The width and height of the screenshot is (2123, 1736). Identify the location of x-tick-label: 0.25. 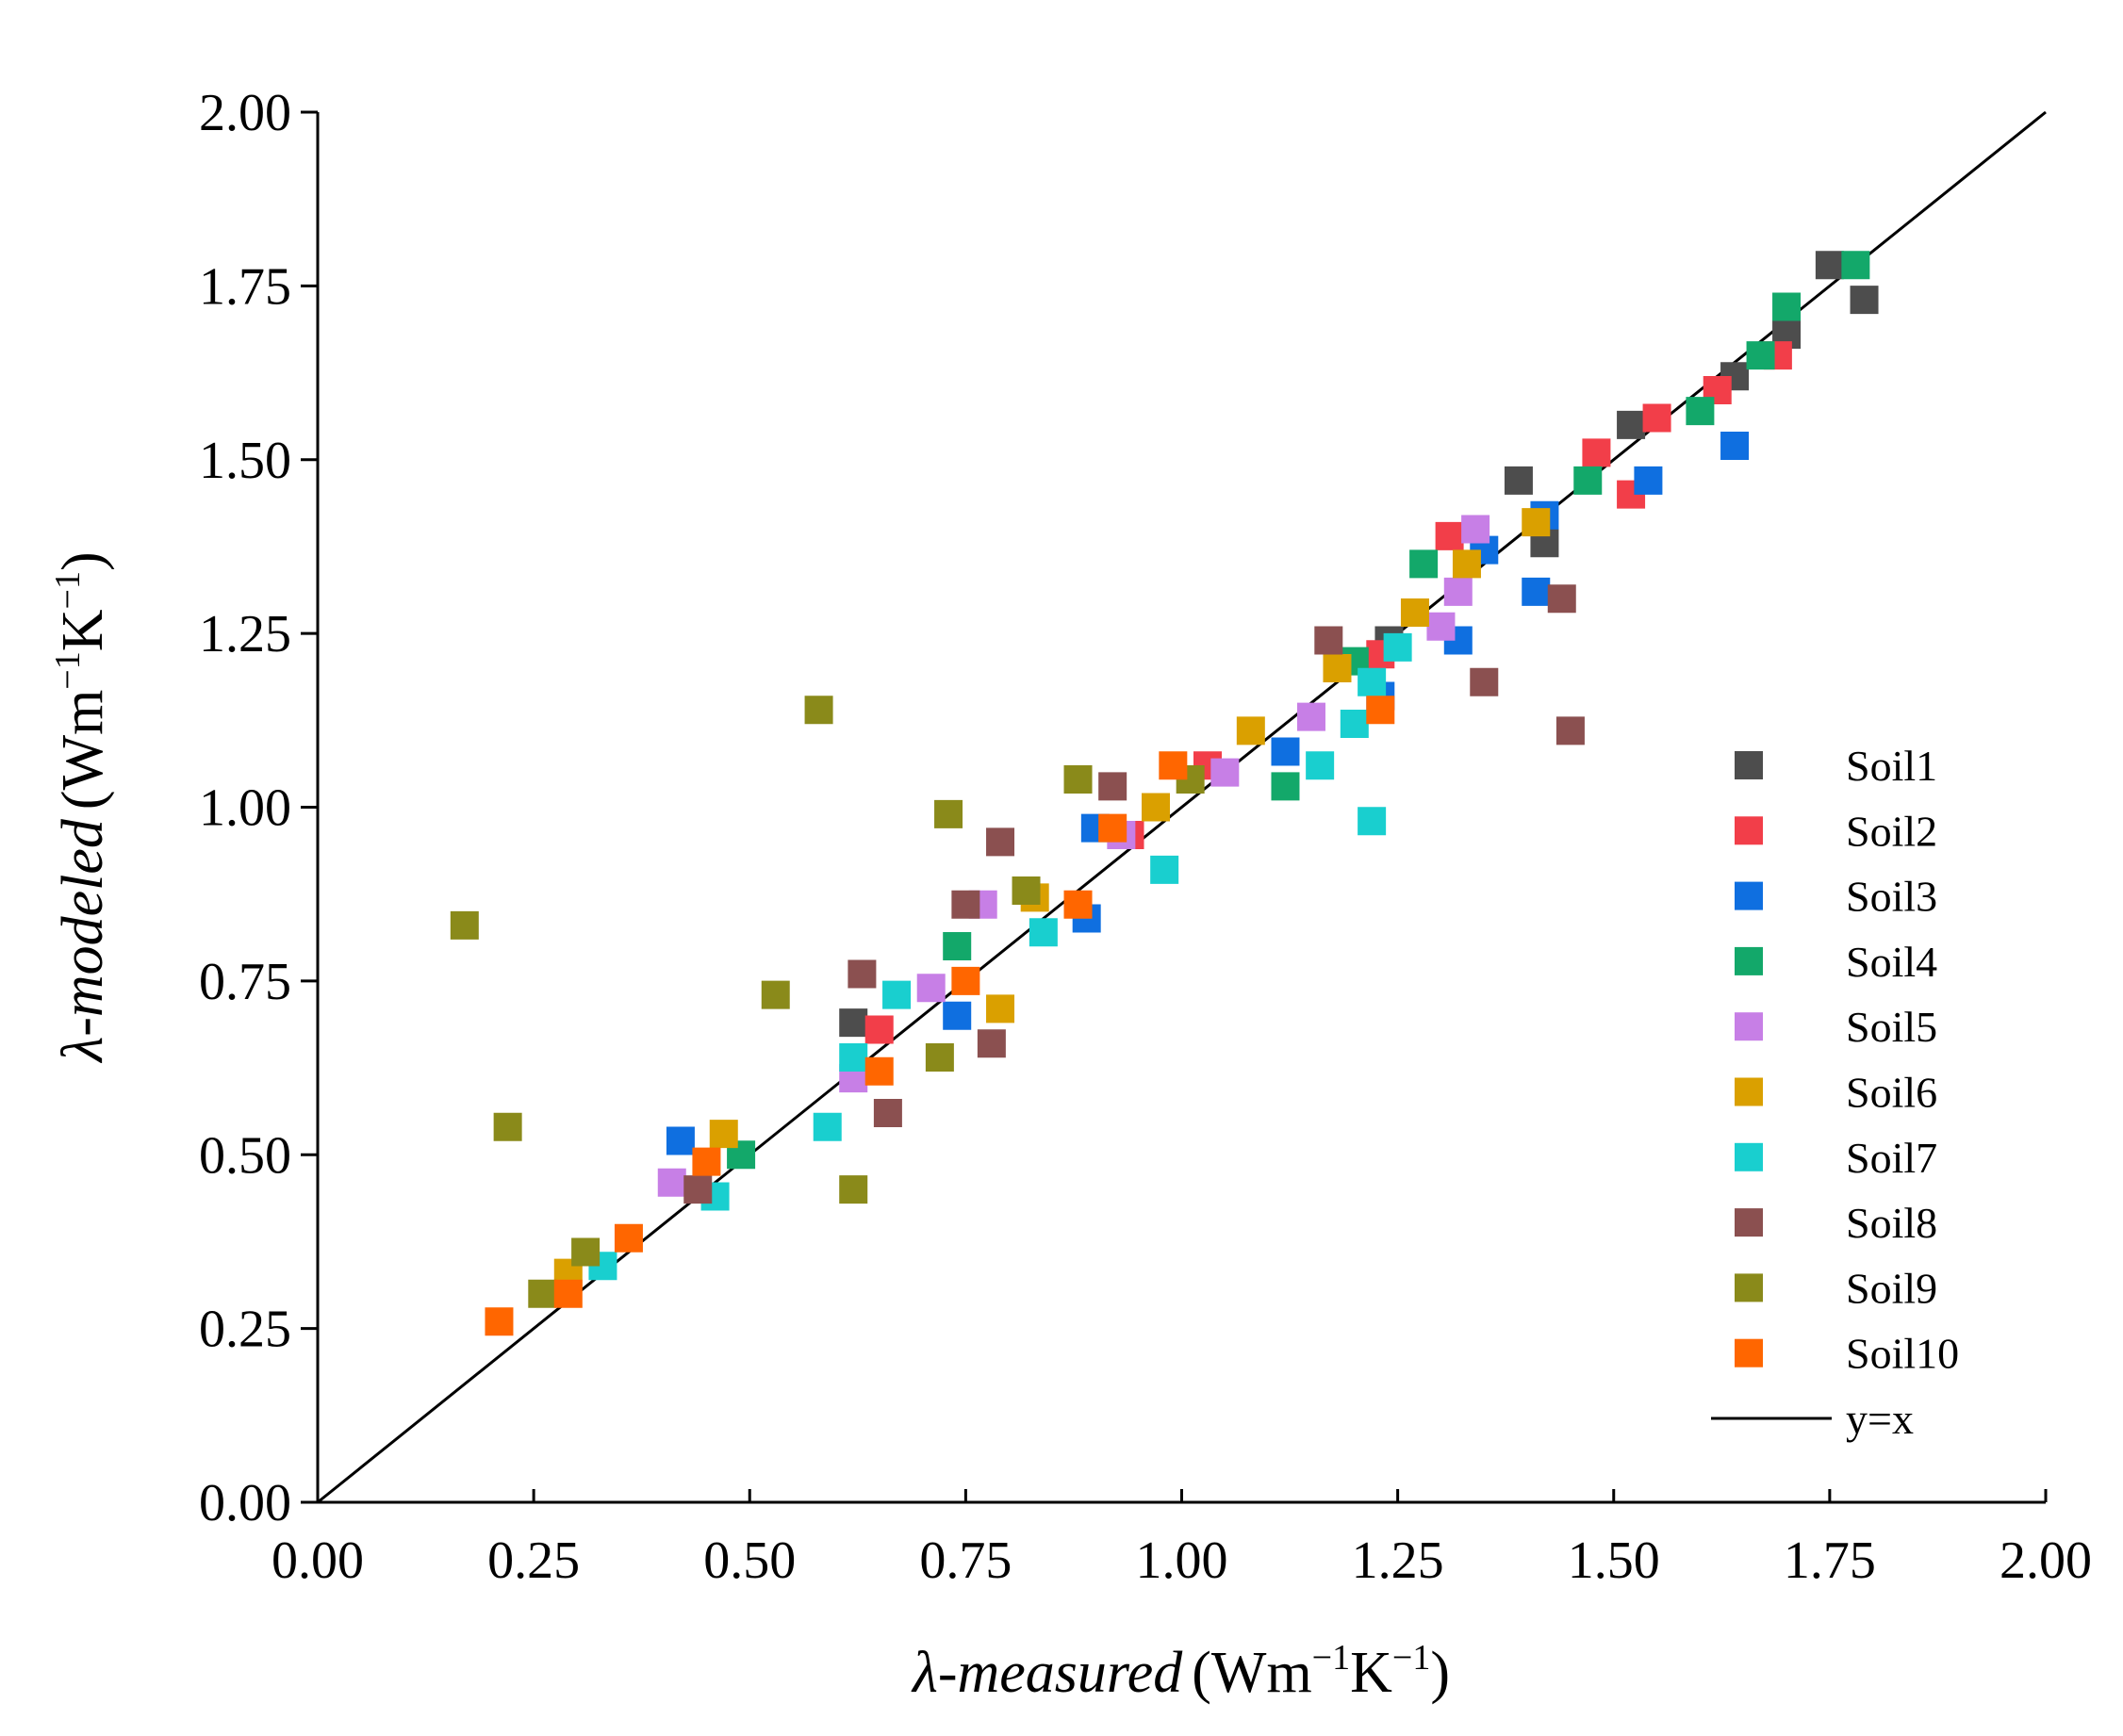
(533, 1560).